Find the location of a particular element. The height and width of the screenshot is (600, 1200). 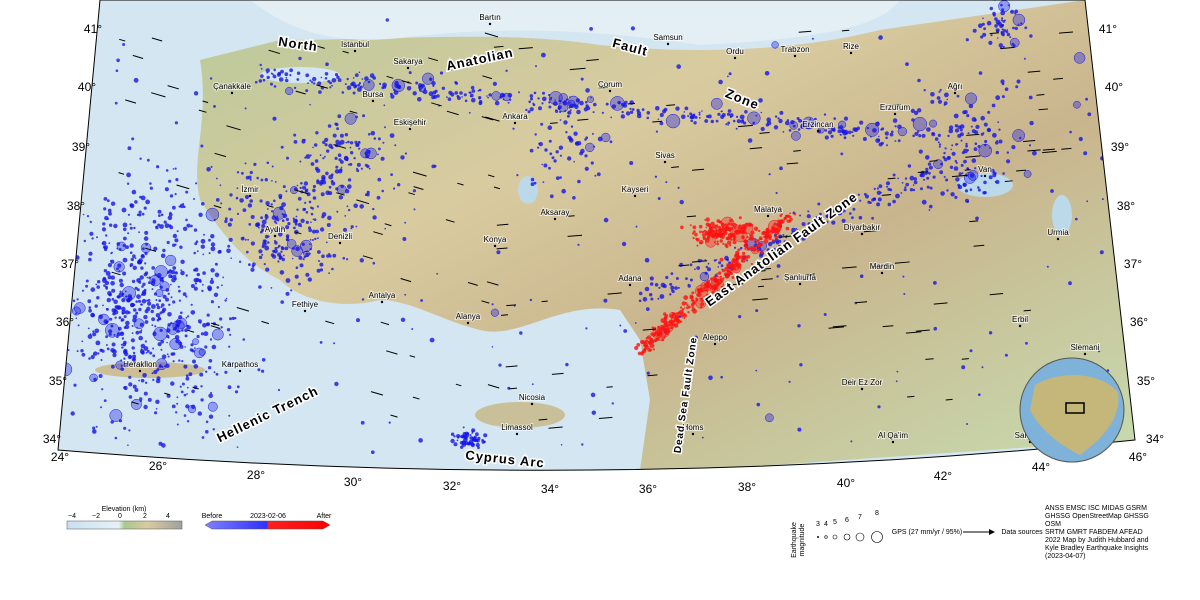

black-sea is located at coordinates (575, 22).